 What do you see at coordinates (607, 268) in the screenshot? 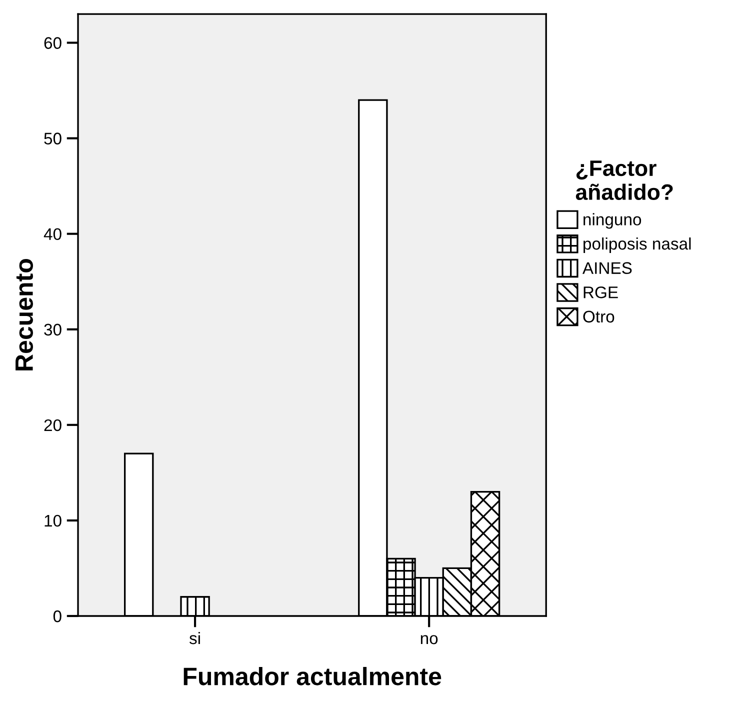
I see `legend-label: AINES` at bounding box center [607, 268].